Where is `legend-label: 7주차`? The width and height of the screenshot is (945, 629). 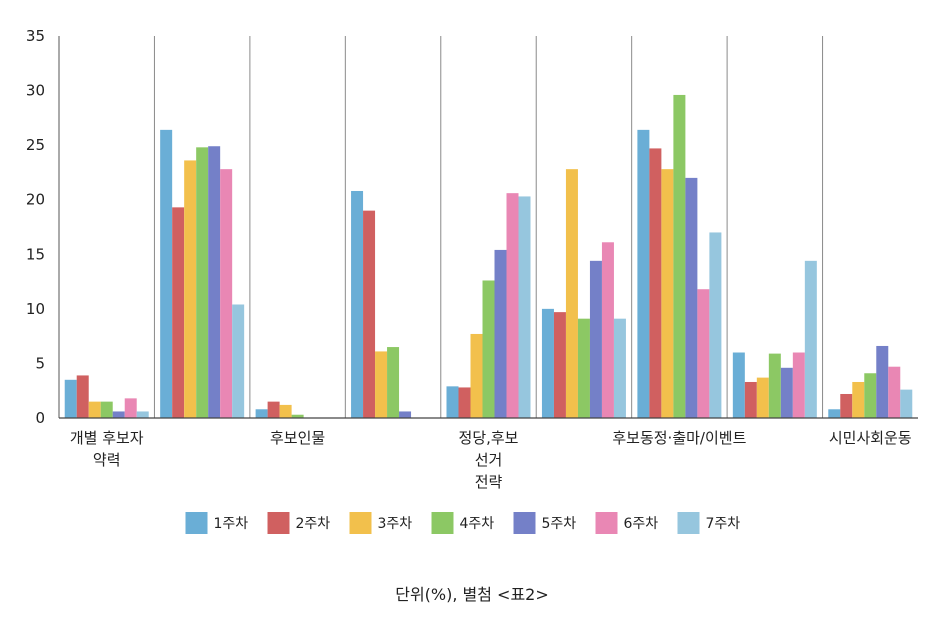 legend-label: 7주차 is located at coordinates (723, 524).